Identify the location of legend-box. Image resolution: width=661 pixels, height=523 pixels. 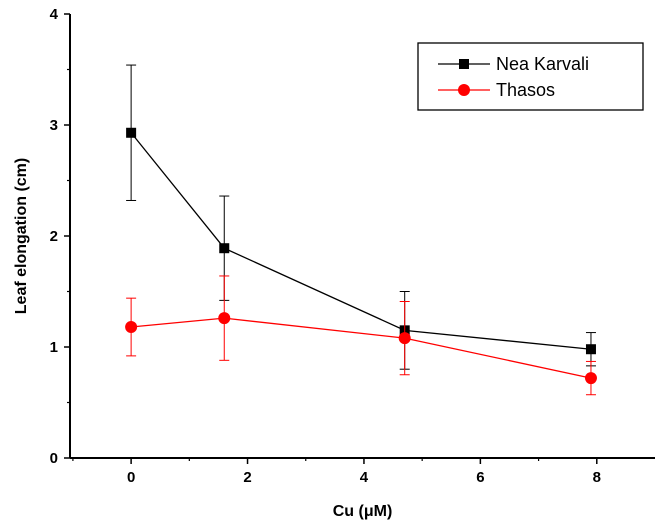
(530, 76).